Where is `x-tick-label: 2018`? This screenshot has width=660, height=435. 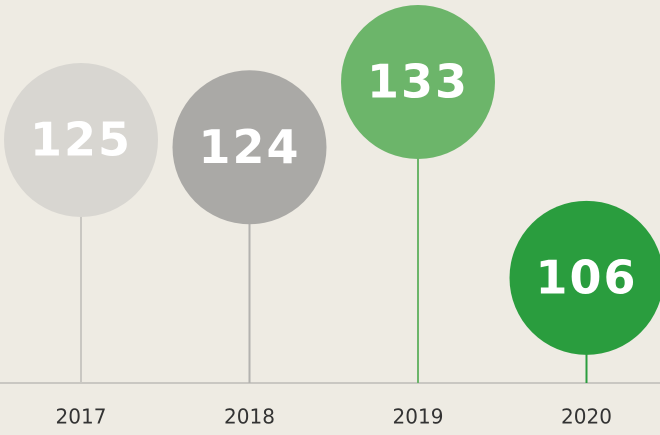
x-tick-label: 2018 is located at coordinates (249, 417).